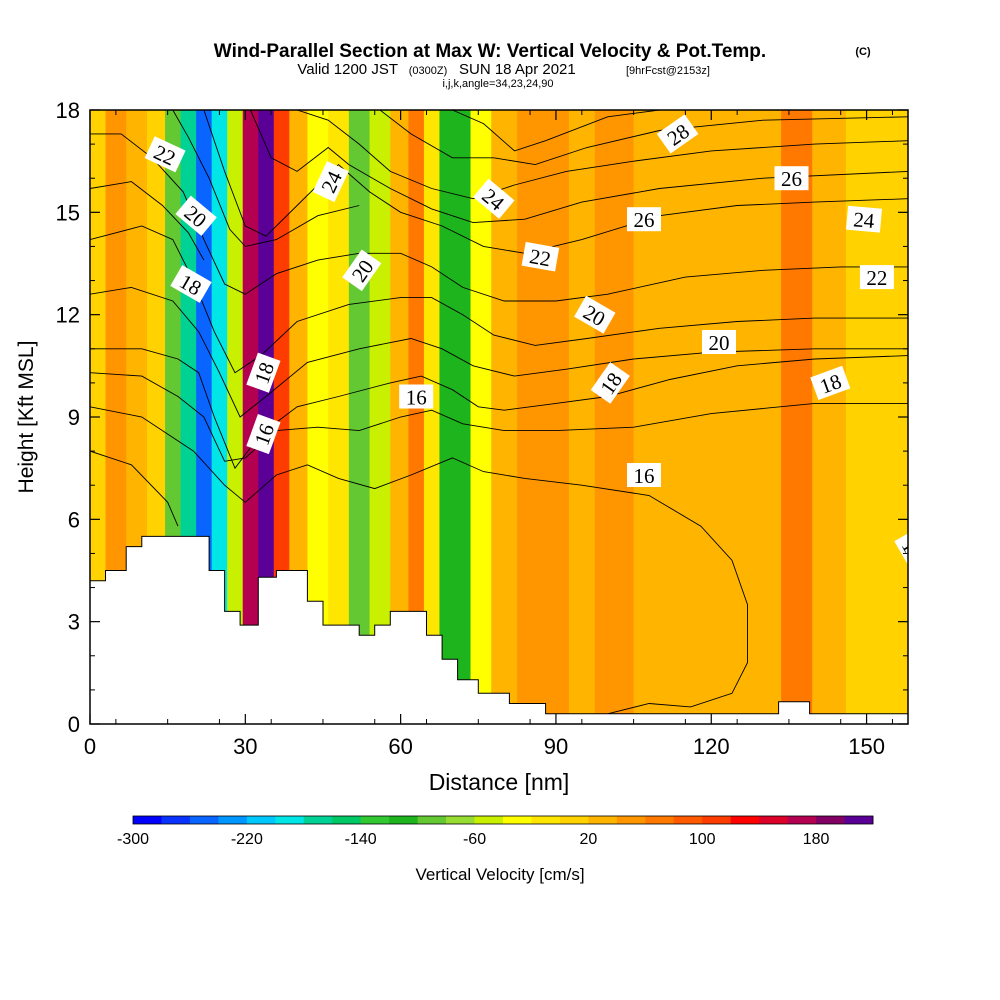 This screenshot has height=1000, width=1000. I want to click on colorbar-tick-label: 100, so click(702, 839).